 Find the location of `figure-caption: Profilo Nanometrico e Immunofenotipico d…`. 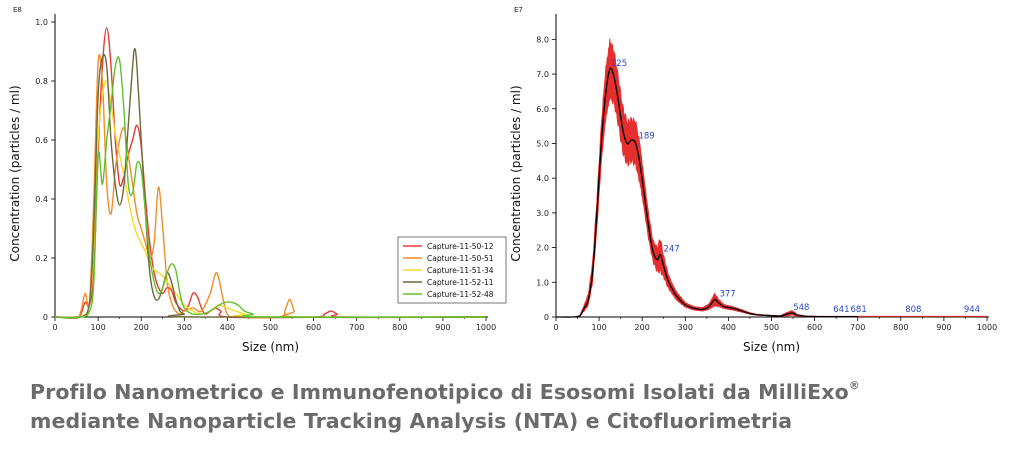

figure-caption: Profilo Nanometrico e Immunofenotipico d… is located at coordinates (520, 404).